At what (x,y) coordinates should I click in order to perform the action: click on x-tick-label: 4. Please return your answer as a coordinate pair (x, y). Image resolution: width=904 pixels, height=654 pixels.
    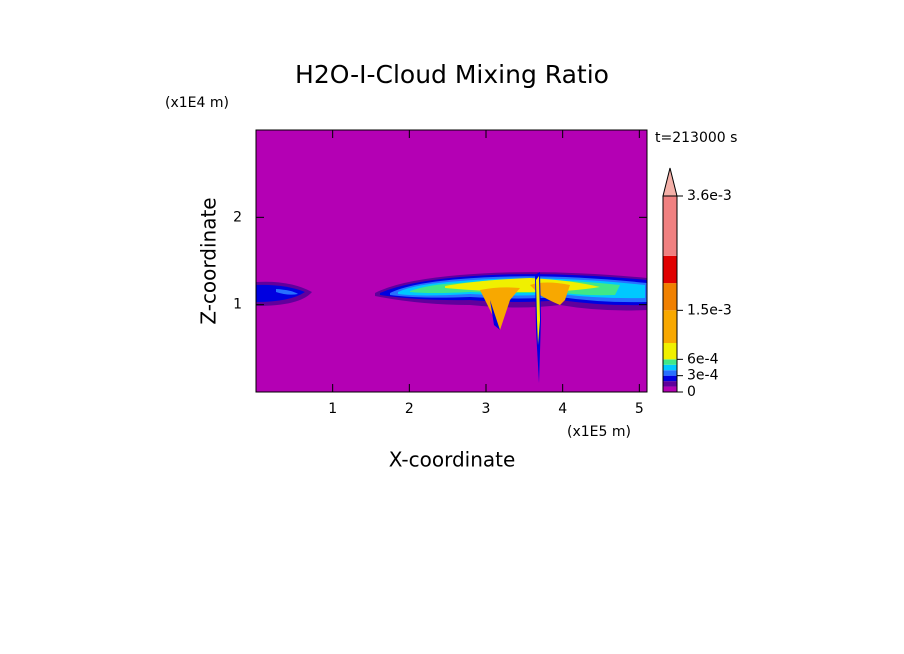
    Looking at the image, I should click on (562, 409).